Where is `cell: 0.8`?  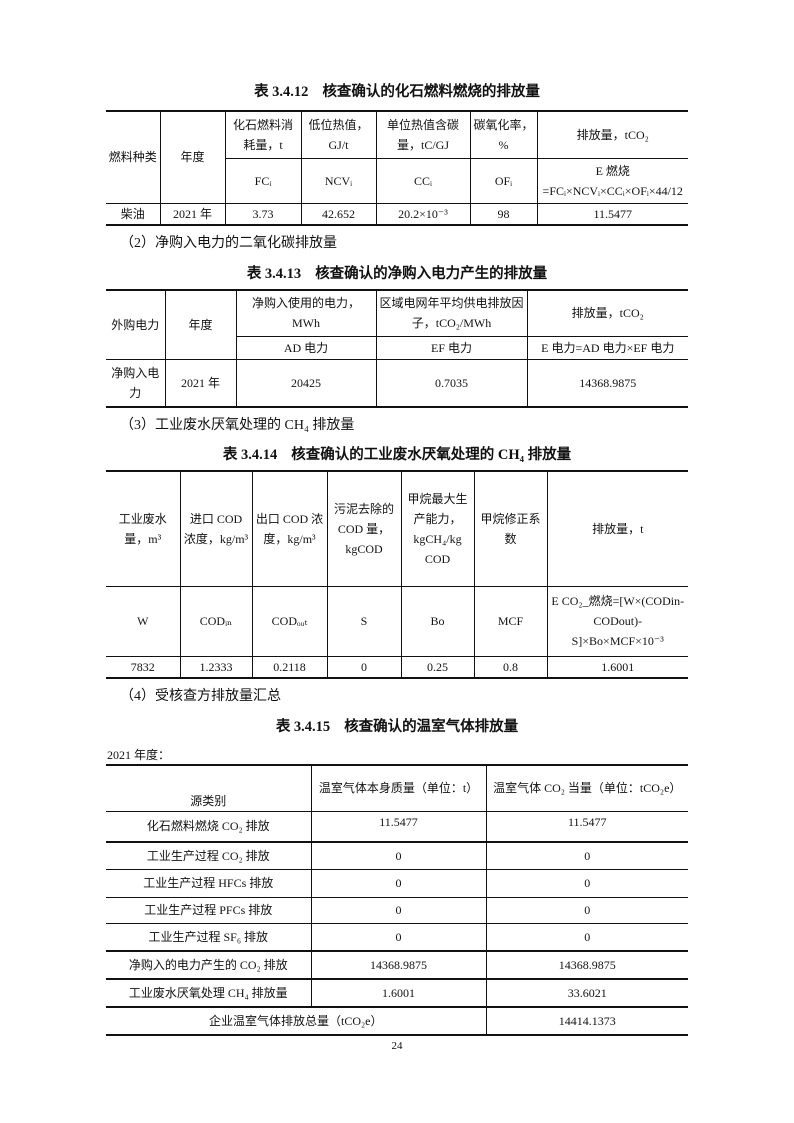
cell: 0.8 is located at coordinates (510, 667).